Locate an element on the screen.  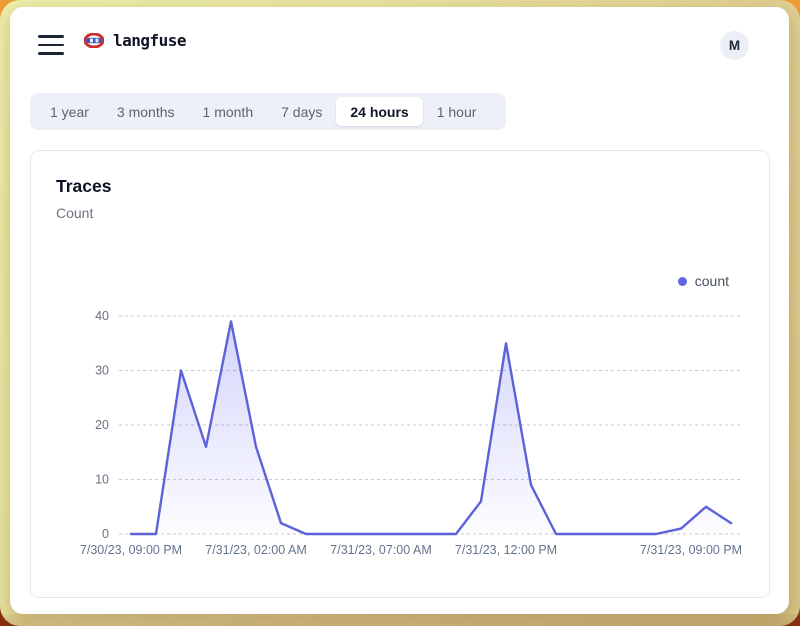
brand: langfuse is located at coordinates (135, 40).